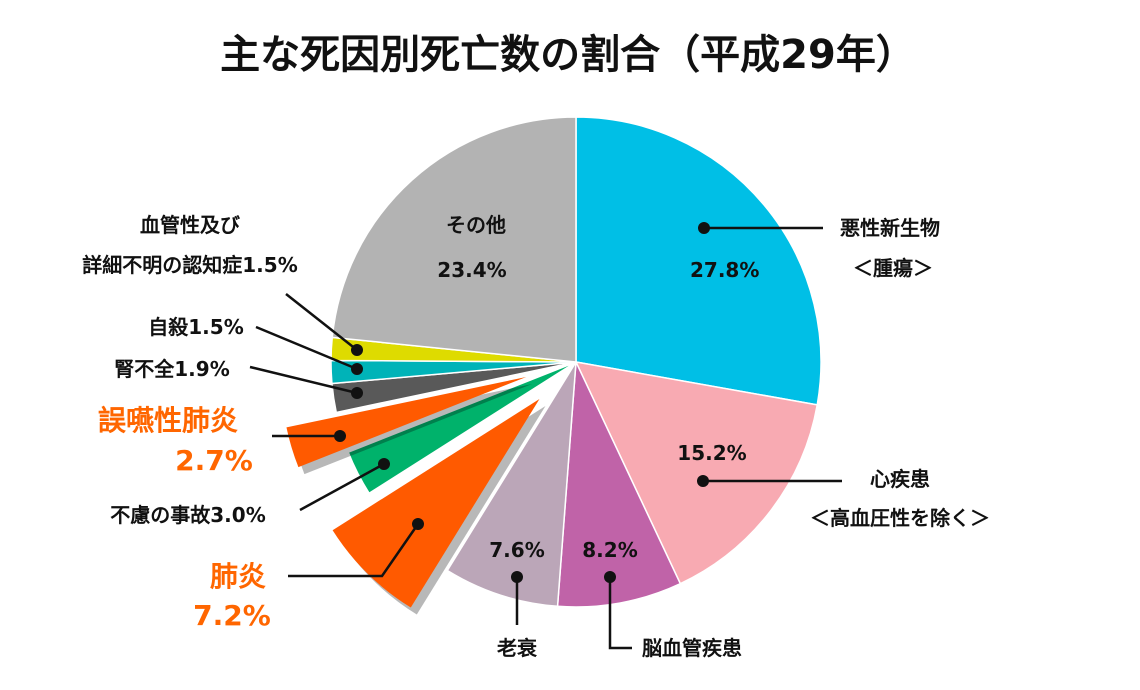  Describe the element at coordinates (711, 453) in the screenshot. I see `pct-heart: 15.2%` at that location.